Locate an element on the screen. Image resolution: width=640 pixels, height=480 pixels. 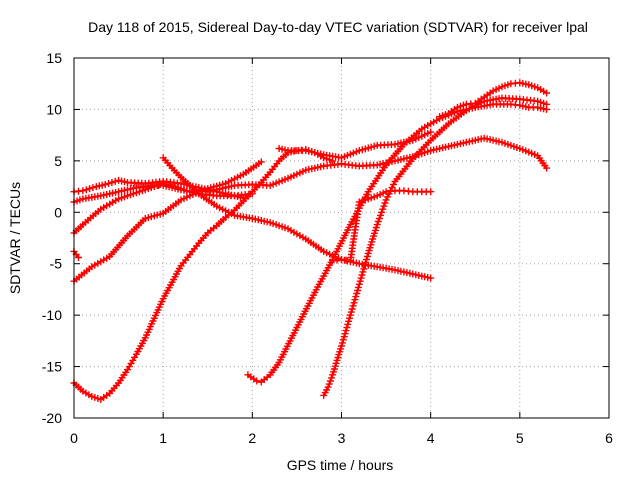
y-tick-label: -15 is located at coordinates (52, 367).